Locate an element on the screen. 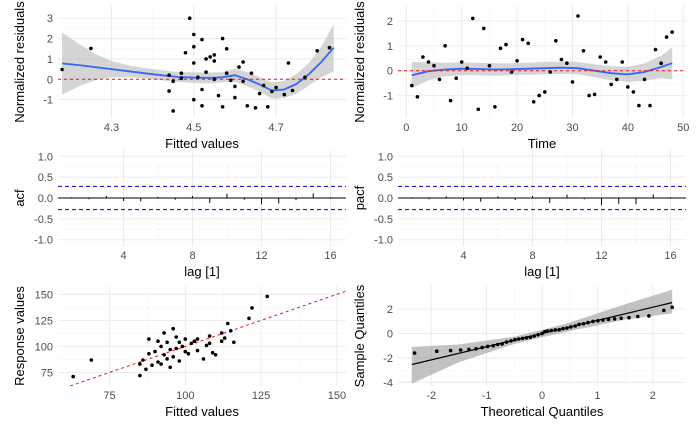 Image resolution: width=700 pixels, height=437 pixels. y-tick-label: 0 is located at coordinates (50, 80).